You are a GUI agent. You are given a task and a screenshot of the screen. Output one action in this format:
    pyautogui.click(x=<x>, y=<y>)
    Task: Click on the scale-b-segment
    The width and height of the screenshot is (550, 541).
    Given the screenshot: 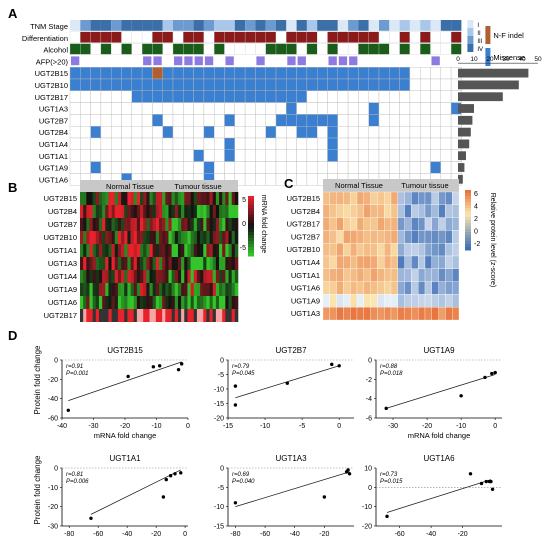 What is the action you would take?
    pyautogui.click(x=251, y=255)
    